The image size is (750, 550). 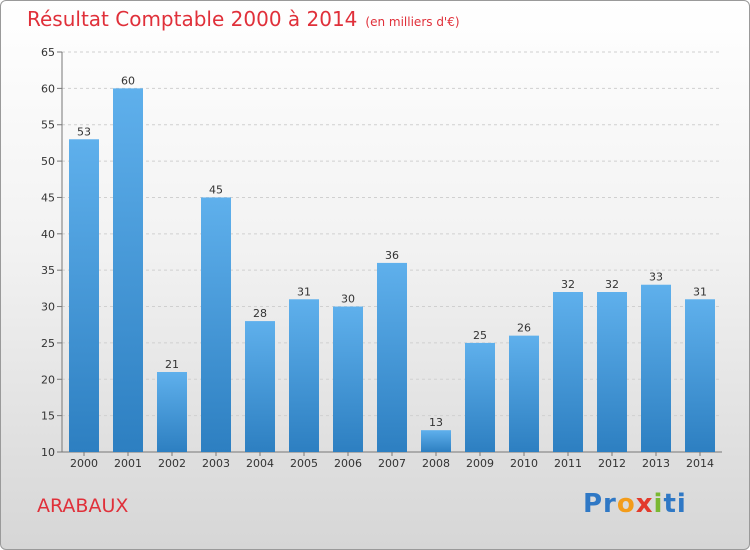 I want to click on bar-2009, so click(x=480, y=397).